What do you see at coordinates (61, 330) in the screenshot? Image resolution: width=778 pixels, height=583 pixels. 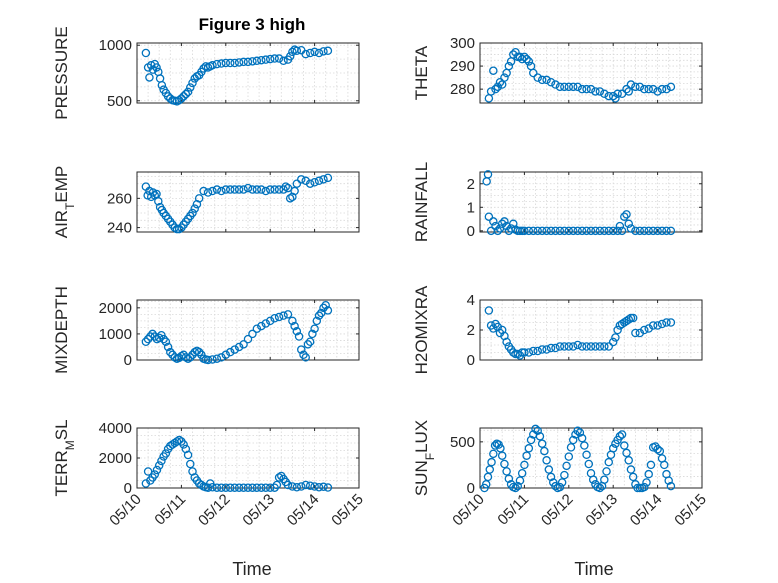 I see `y-axis-label: MIXDEPTH` at bounding box center [61, 330].